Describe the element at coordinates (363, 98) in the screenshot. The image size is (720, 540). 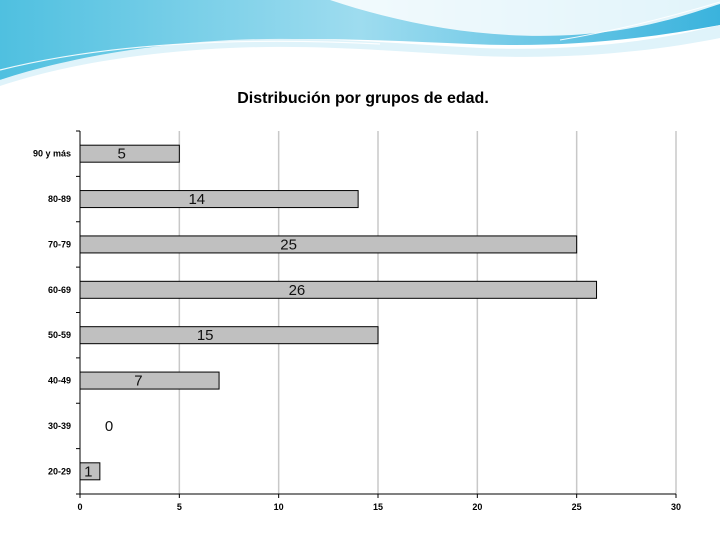
I see `chart-title: Distribución por grupos de edad.` at that location.